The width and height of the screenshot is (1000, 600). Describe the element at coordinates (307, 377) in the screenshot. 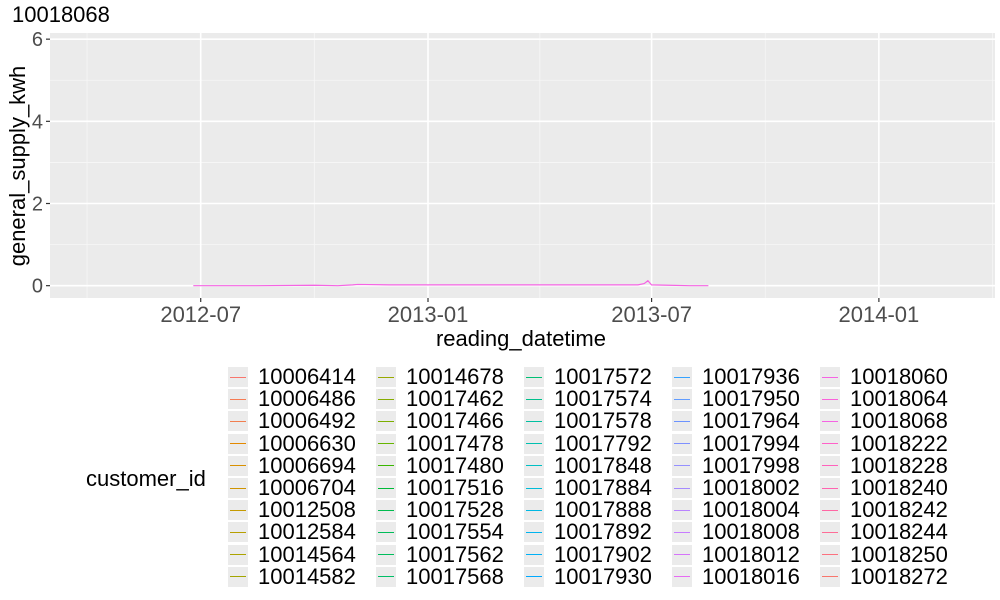

I see `legend-label: 10006414` at that location.